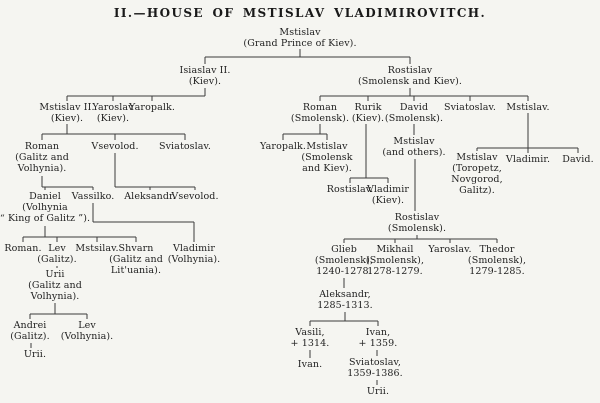  What do you see at coordinates (35, 354) in the screenshot?
I see `node-urii-2: Urii.` at bounding box center [35, 354].